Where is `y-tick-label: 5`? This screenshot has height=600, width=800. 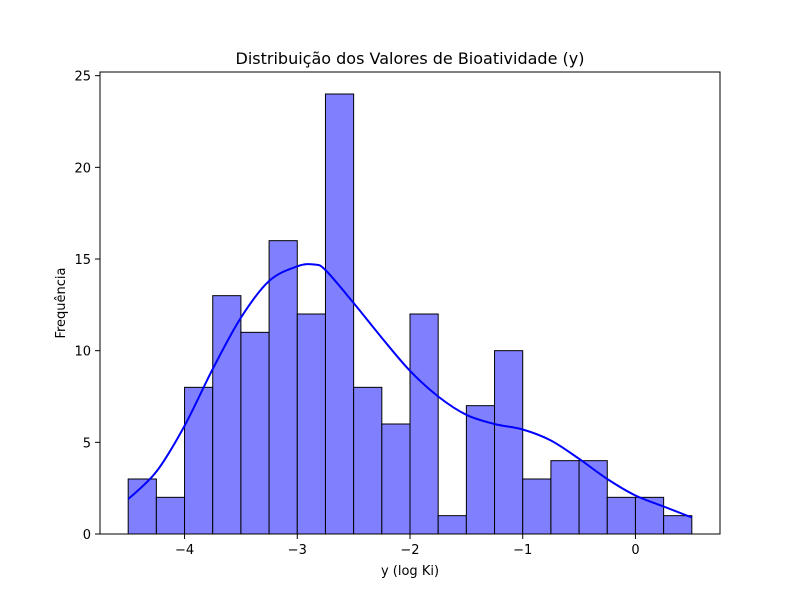 y-tick-label: 5 is located at coordinates (87, 443).